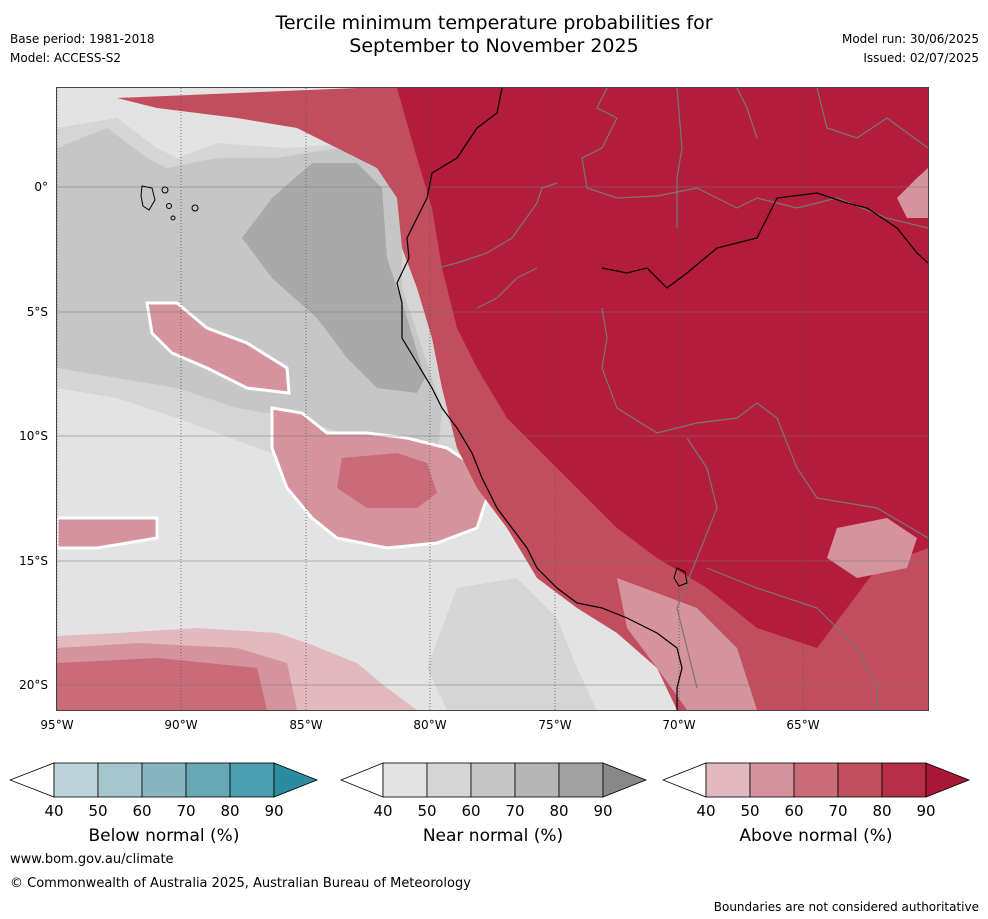  I want to click on model-name: Model: ACCESS-S2, so click(66, 58).